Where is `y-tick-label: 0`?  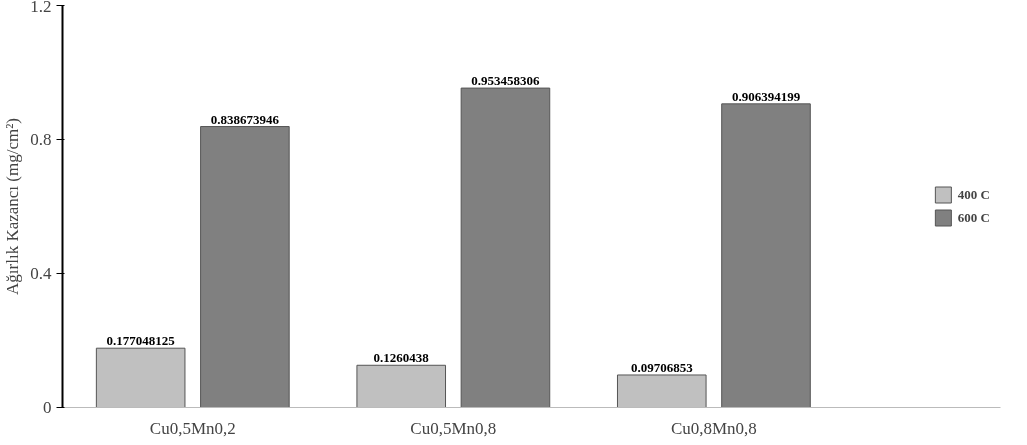 y-tick-label: 0 is located at coordinates (47, 407).